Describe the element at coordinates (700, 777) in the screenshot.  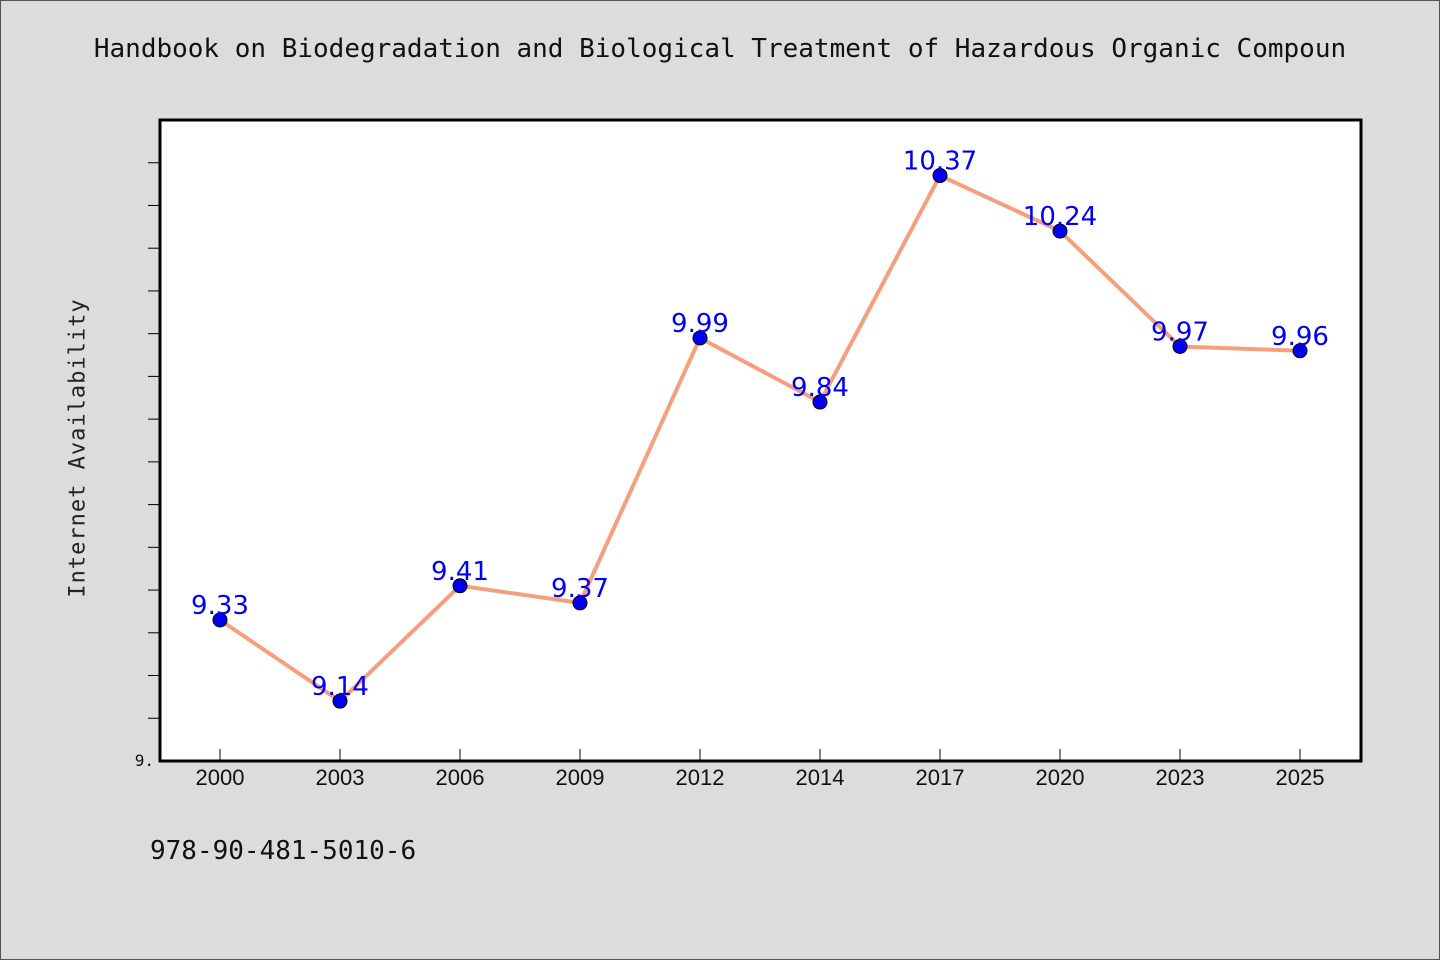
I see `x-tick-label: 2012` at that location.